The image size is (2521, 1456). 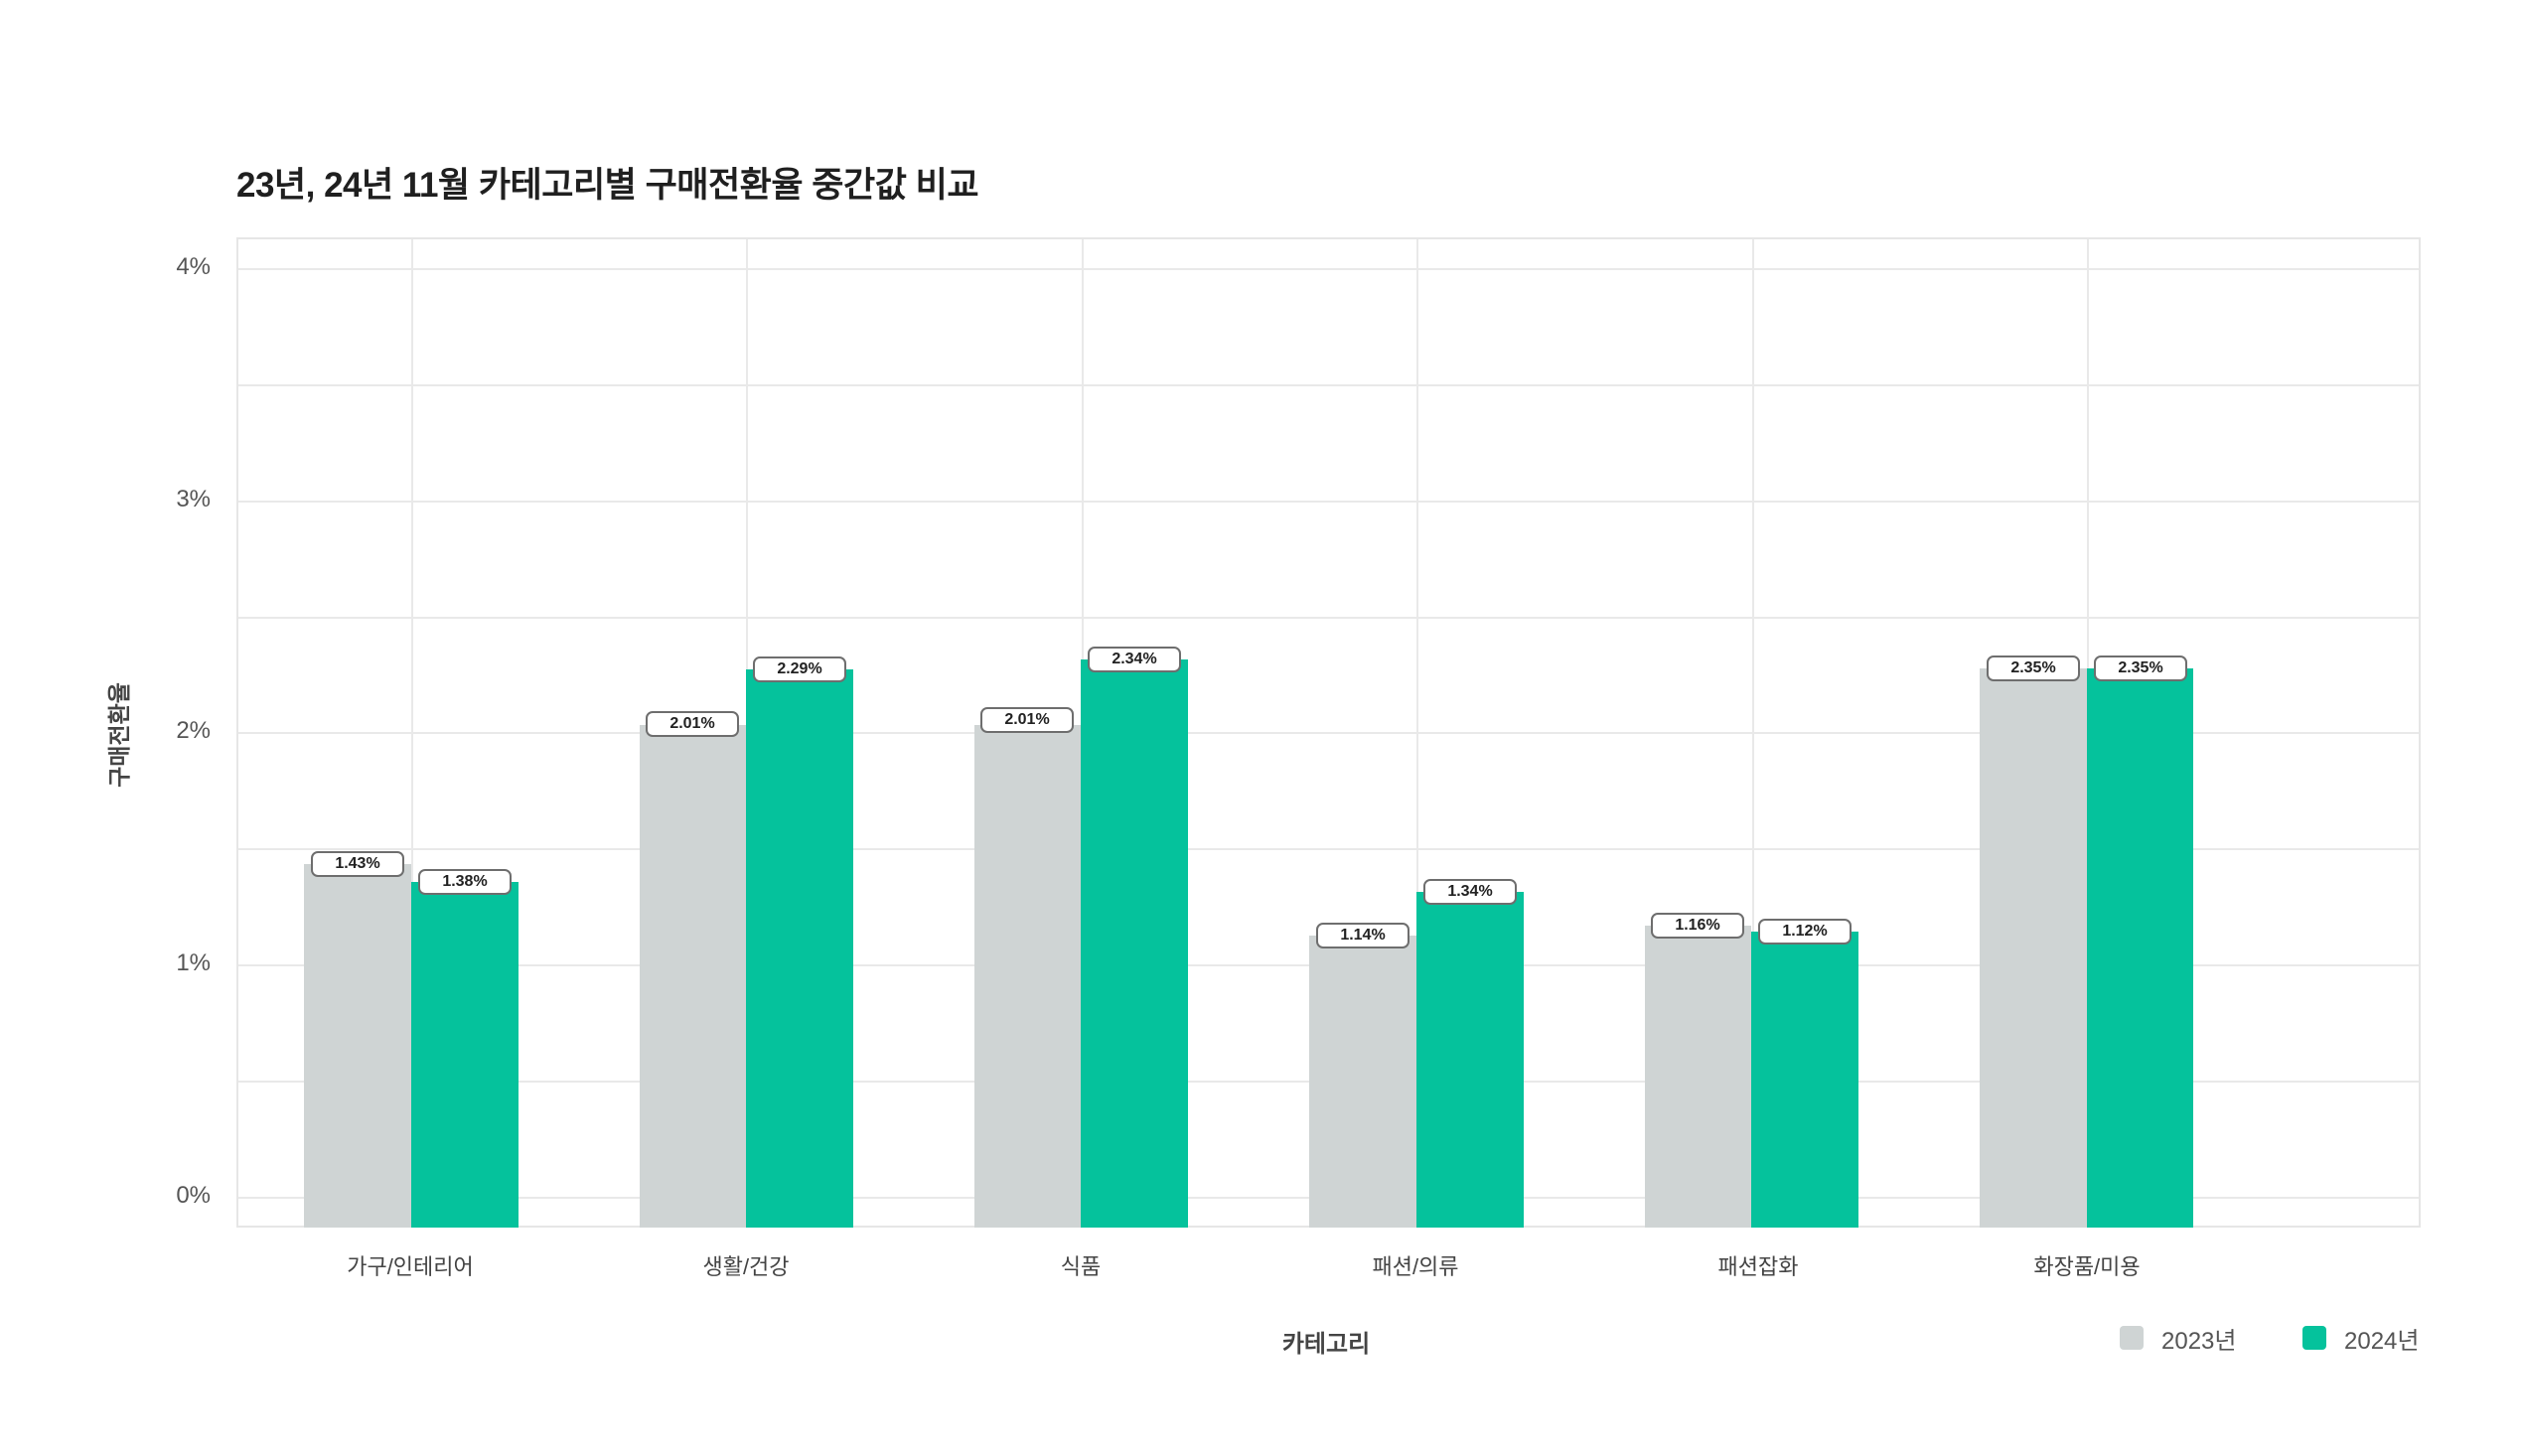 What do you see at coordinates (1805, 932) in the screenshot?
I see `value-label: 1.12%` at bounding box center [1805, 932].